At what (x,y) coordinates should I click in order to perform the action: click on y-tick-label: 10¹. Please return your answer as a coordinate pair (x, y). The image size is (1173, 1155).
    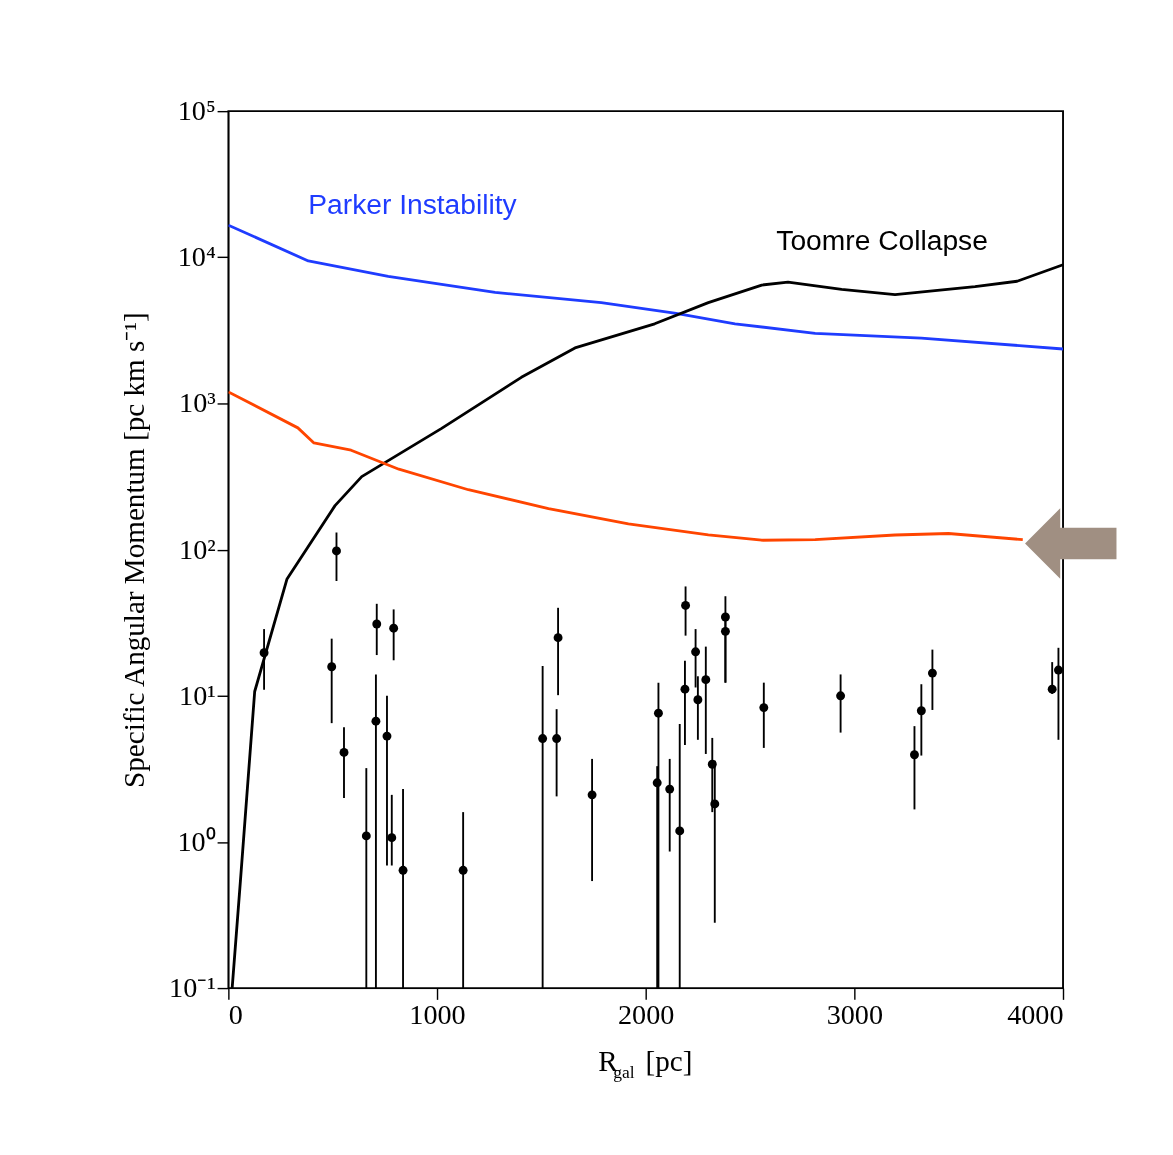
    Looking at the image, I should click on (197, 695).